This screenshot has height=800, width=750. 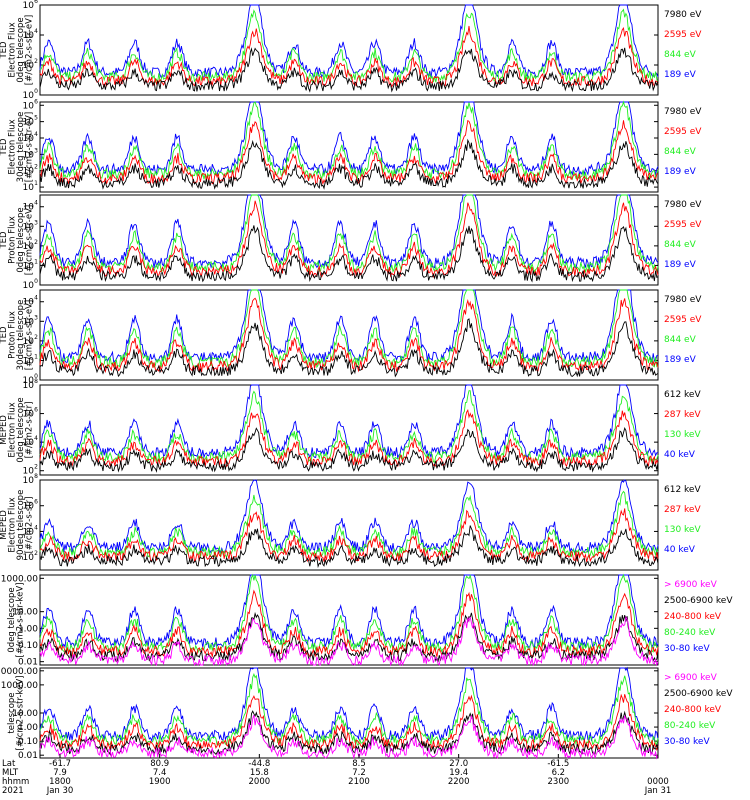 I want to click on time-axis-value: 7.2, so click(x=359, y=773).